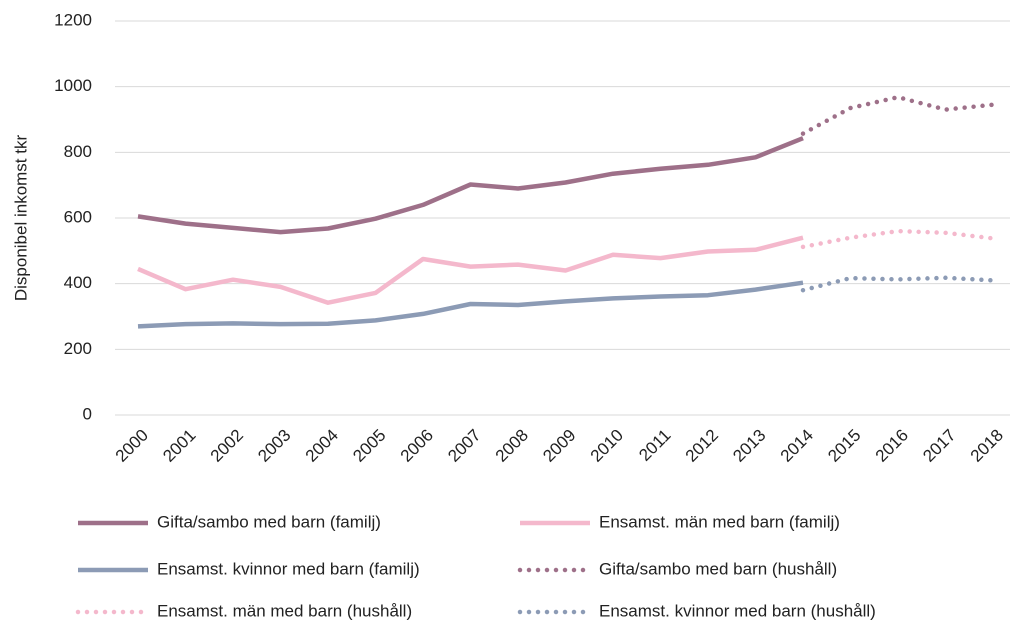  Describe the element at coordinates (87, 413) in the screenshot. I see `y-tick-label: 0` at that location.